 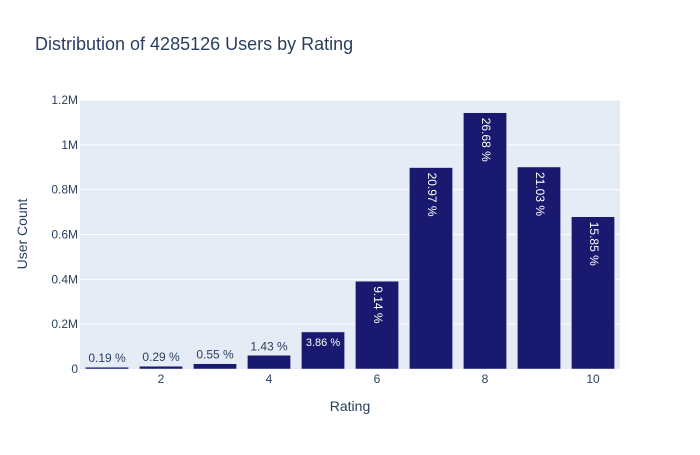 What do you see at coordinates (350, 406) in the screenshot?
I see `x-axis-title: Rating` at bounding box center [350, 406].